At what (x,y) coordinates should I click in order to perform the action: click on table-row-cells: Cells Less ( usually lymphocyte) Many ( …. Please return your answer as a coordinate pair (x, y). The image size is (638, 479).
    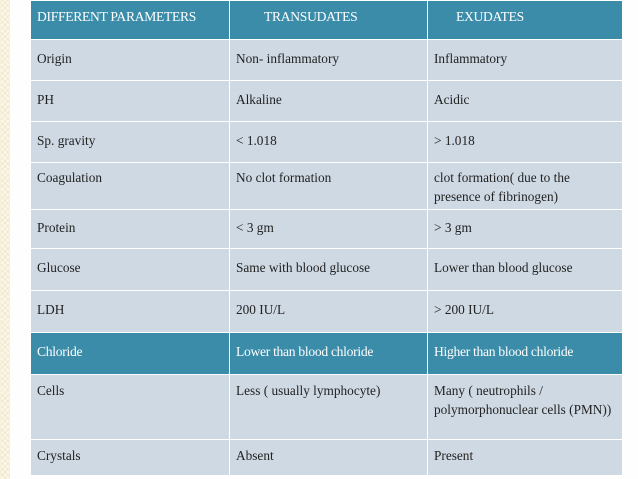
    Looking at the image, I should click on (326, 407).